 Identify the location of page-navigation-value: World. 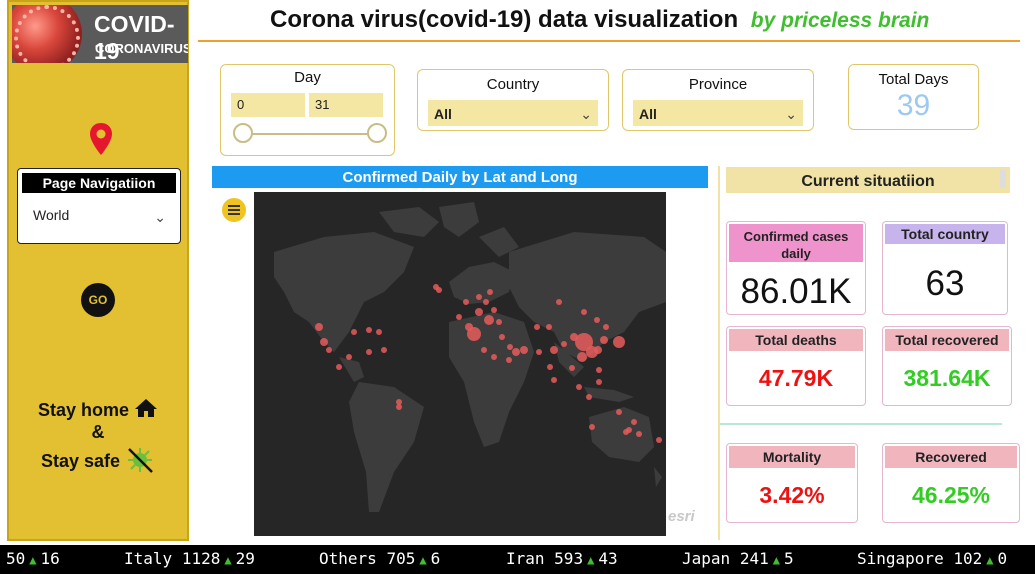
(51, 215).